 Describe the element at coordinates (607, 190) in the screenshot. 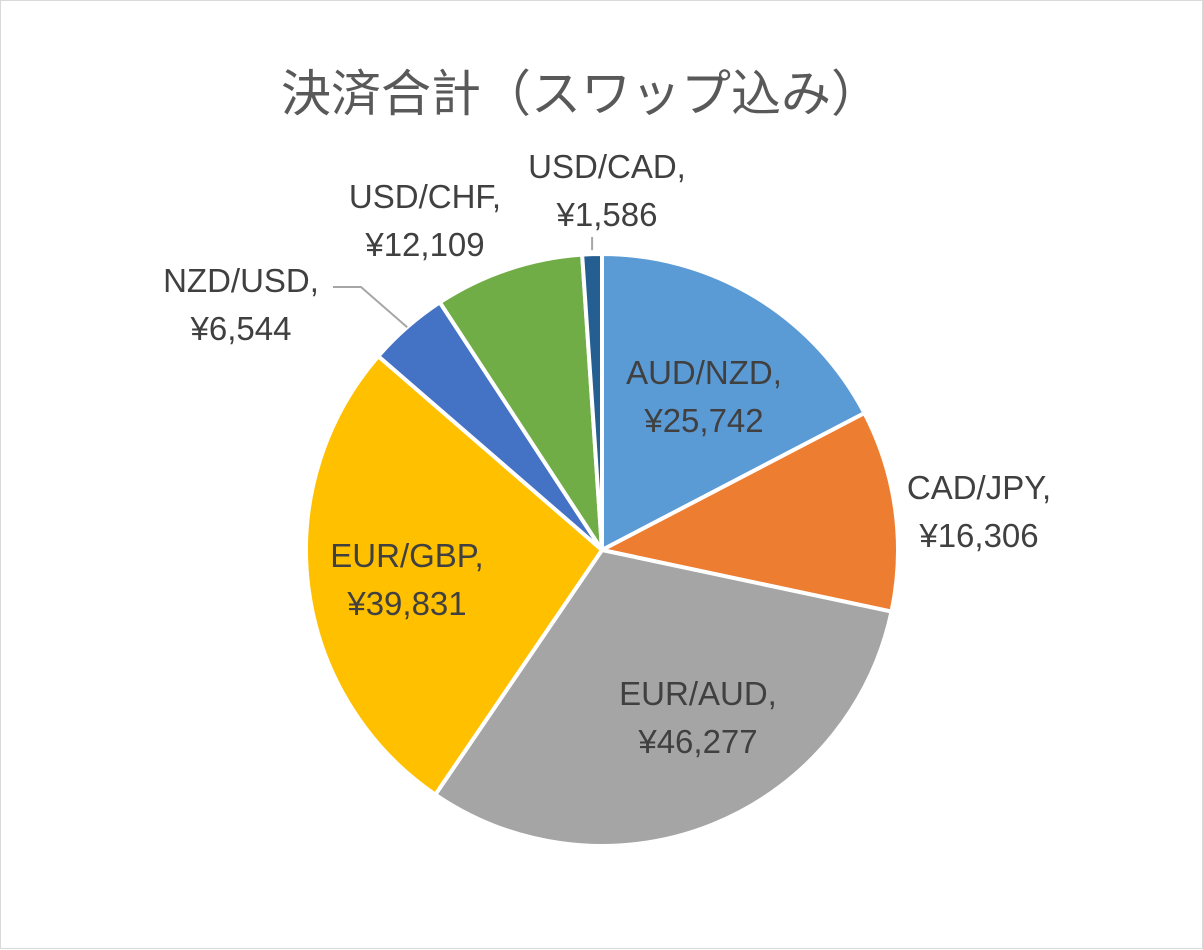

I see `data-label-usd-cad: USD/CAD, ¥1,586` at that location.